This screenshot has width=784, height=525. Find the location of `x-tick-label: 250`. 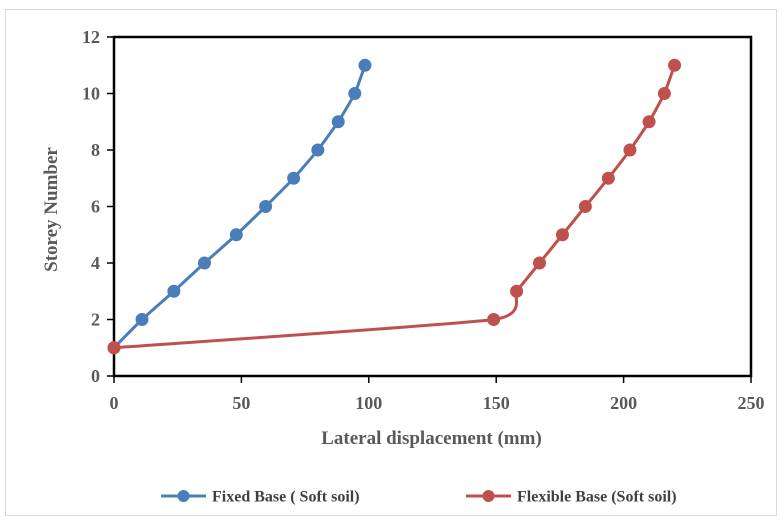

x-tick-label: 250 is located at coordinates (751, 403).